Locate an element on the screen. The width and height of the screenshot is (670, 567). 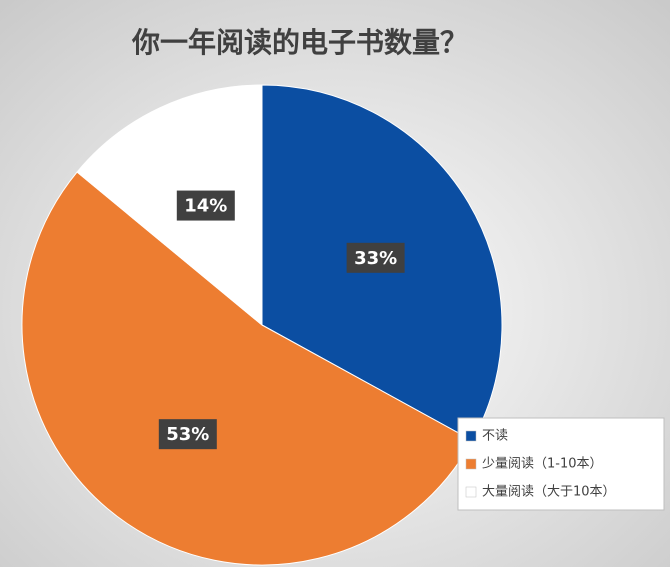
chart-title: 你一年阅读的电子书数量？ is located at coordinates (299, 42).